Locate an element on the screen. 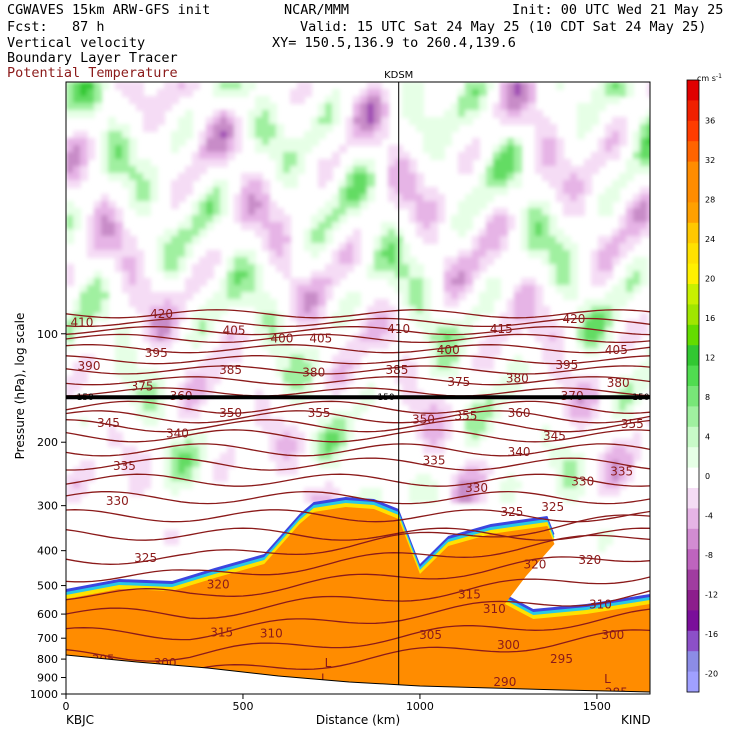  y-tick-label: 700 is located at coordinates (47, 638).